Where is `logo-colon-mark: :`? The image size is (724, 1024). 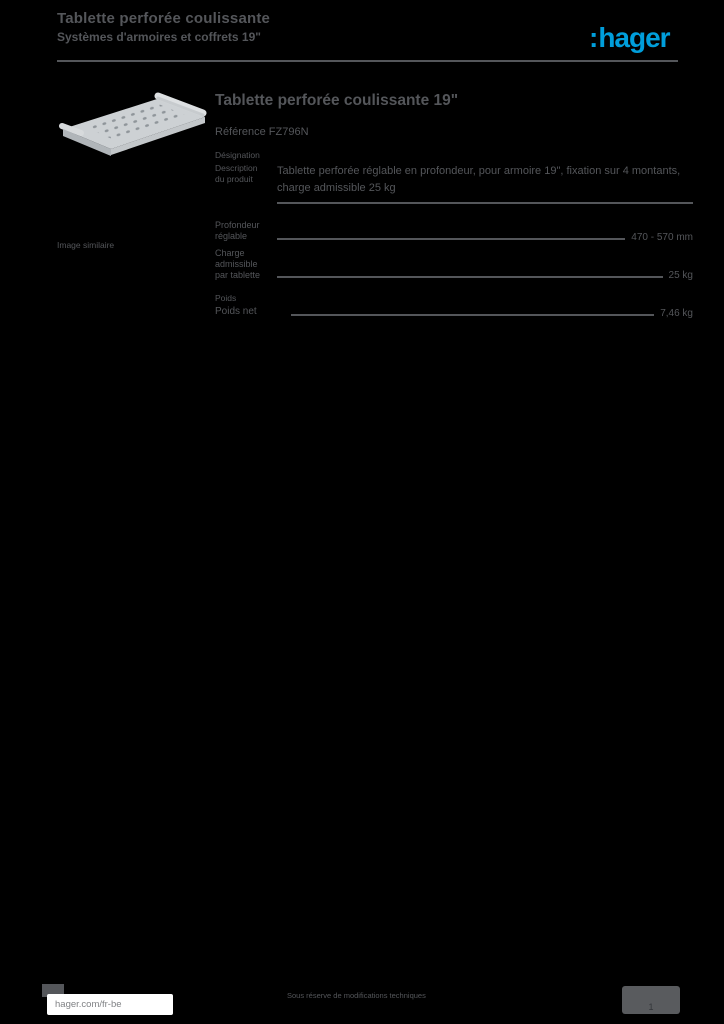 logo-colon-mark: : is located at coordinates (593, 37).